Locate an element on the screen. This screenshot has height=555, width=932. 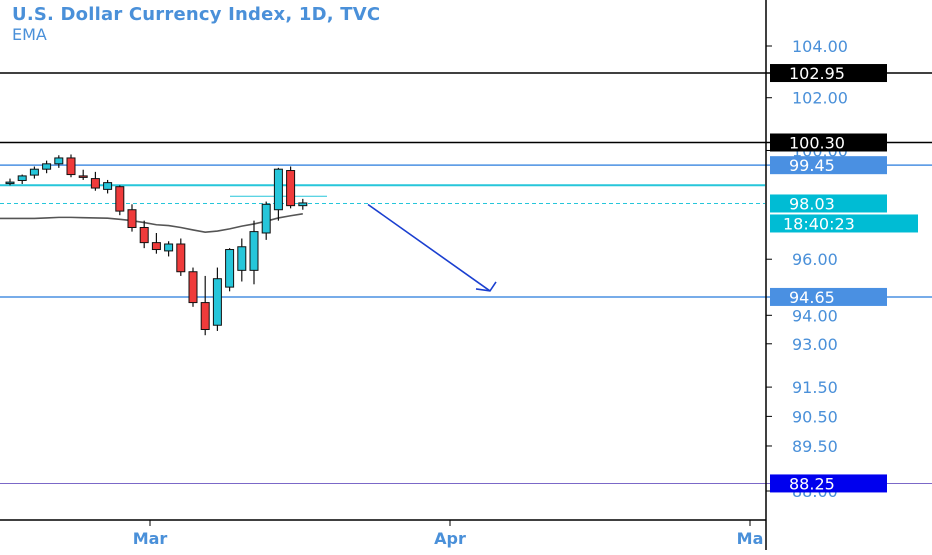
y-tick-label: 91.50 is located at coordinates (815, 387).